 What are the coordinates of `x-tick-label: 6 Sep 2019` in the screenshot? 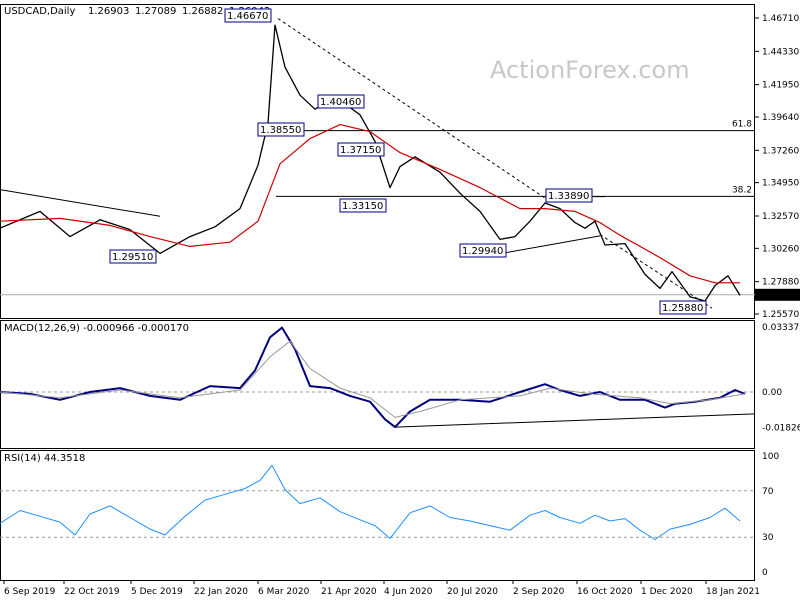 It's located at (30, 592).